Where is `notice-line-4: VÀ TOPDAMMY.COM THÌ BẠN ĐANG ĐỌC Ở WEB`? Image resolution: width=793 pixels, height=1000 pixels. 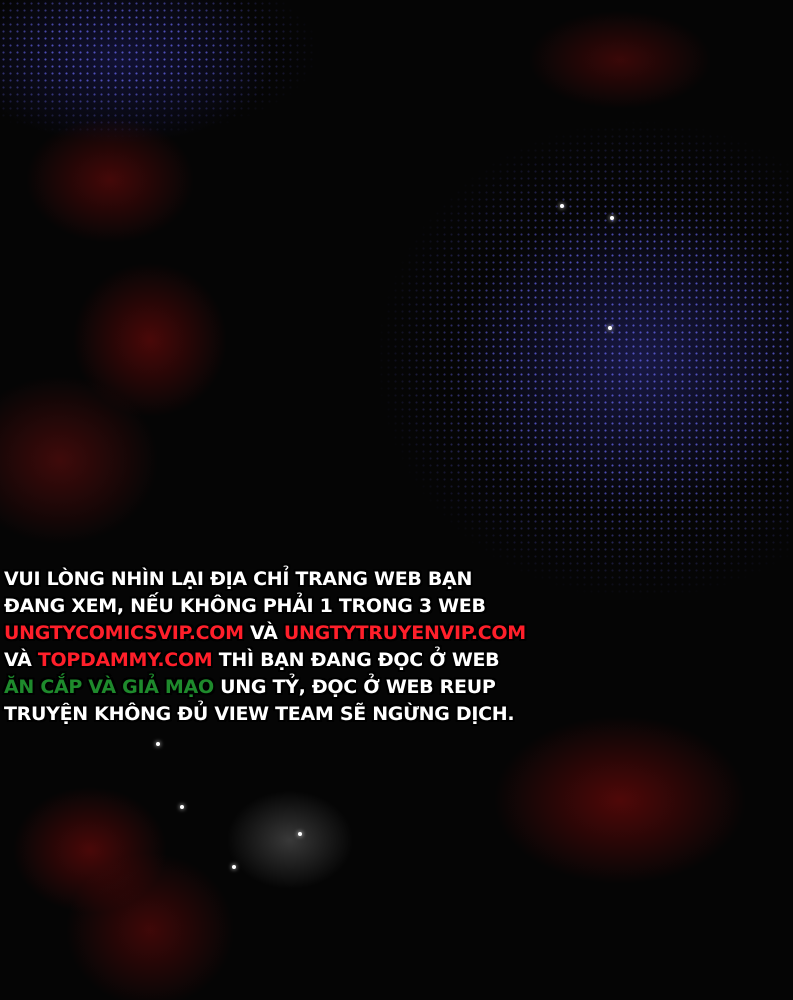 notice-line-4: VÀ TOPDAMMY.COM THÌ BẠN ĐANG ĐỌC Ở WEB is located at coordinates (252, 660).